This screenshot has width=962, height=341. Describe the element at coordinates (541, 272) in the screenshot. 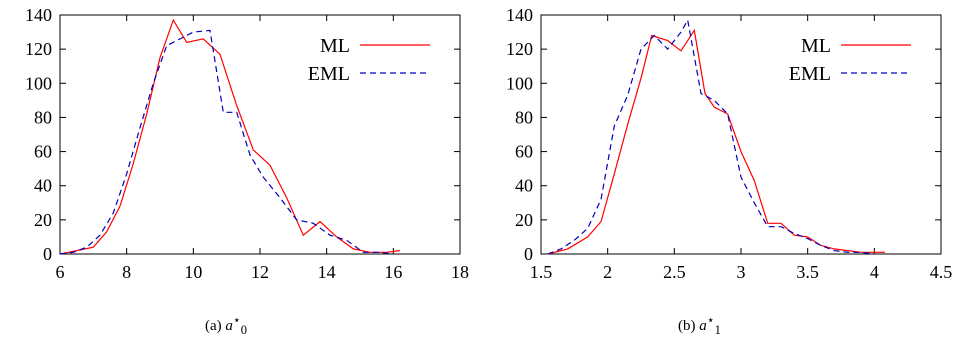

I see `x-tick-label: 1.5` at that location.